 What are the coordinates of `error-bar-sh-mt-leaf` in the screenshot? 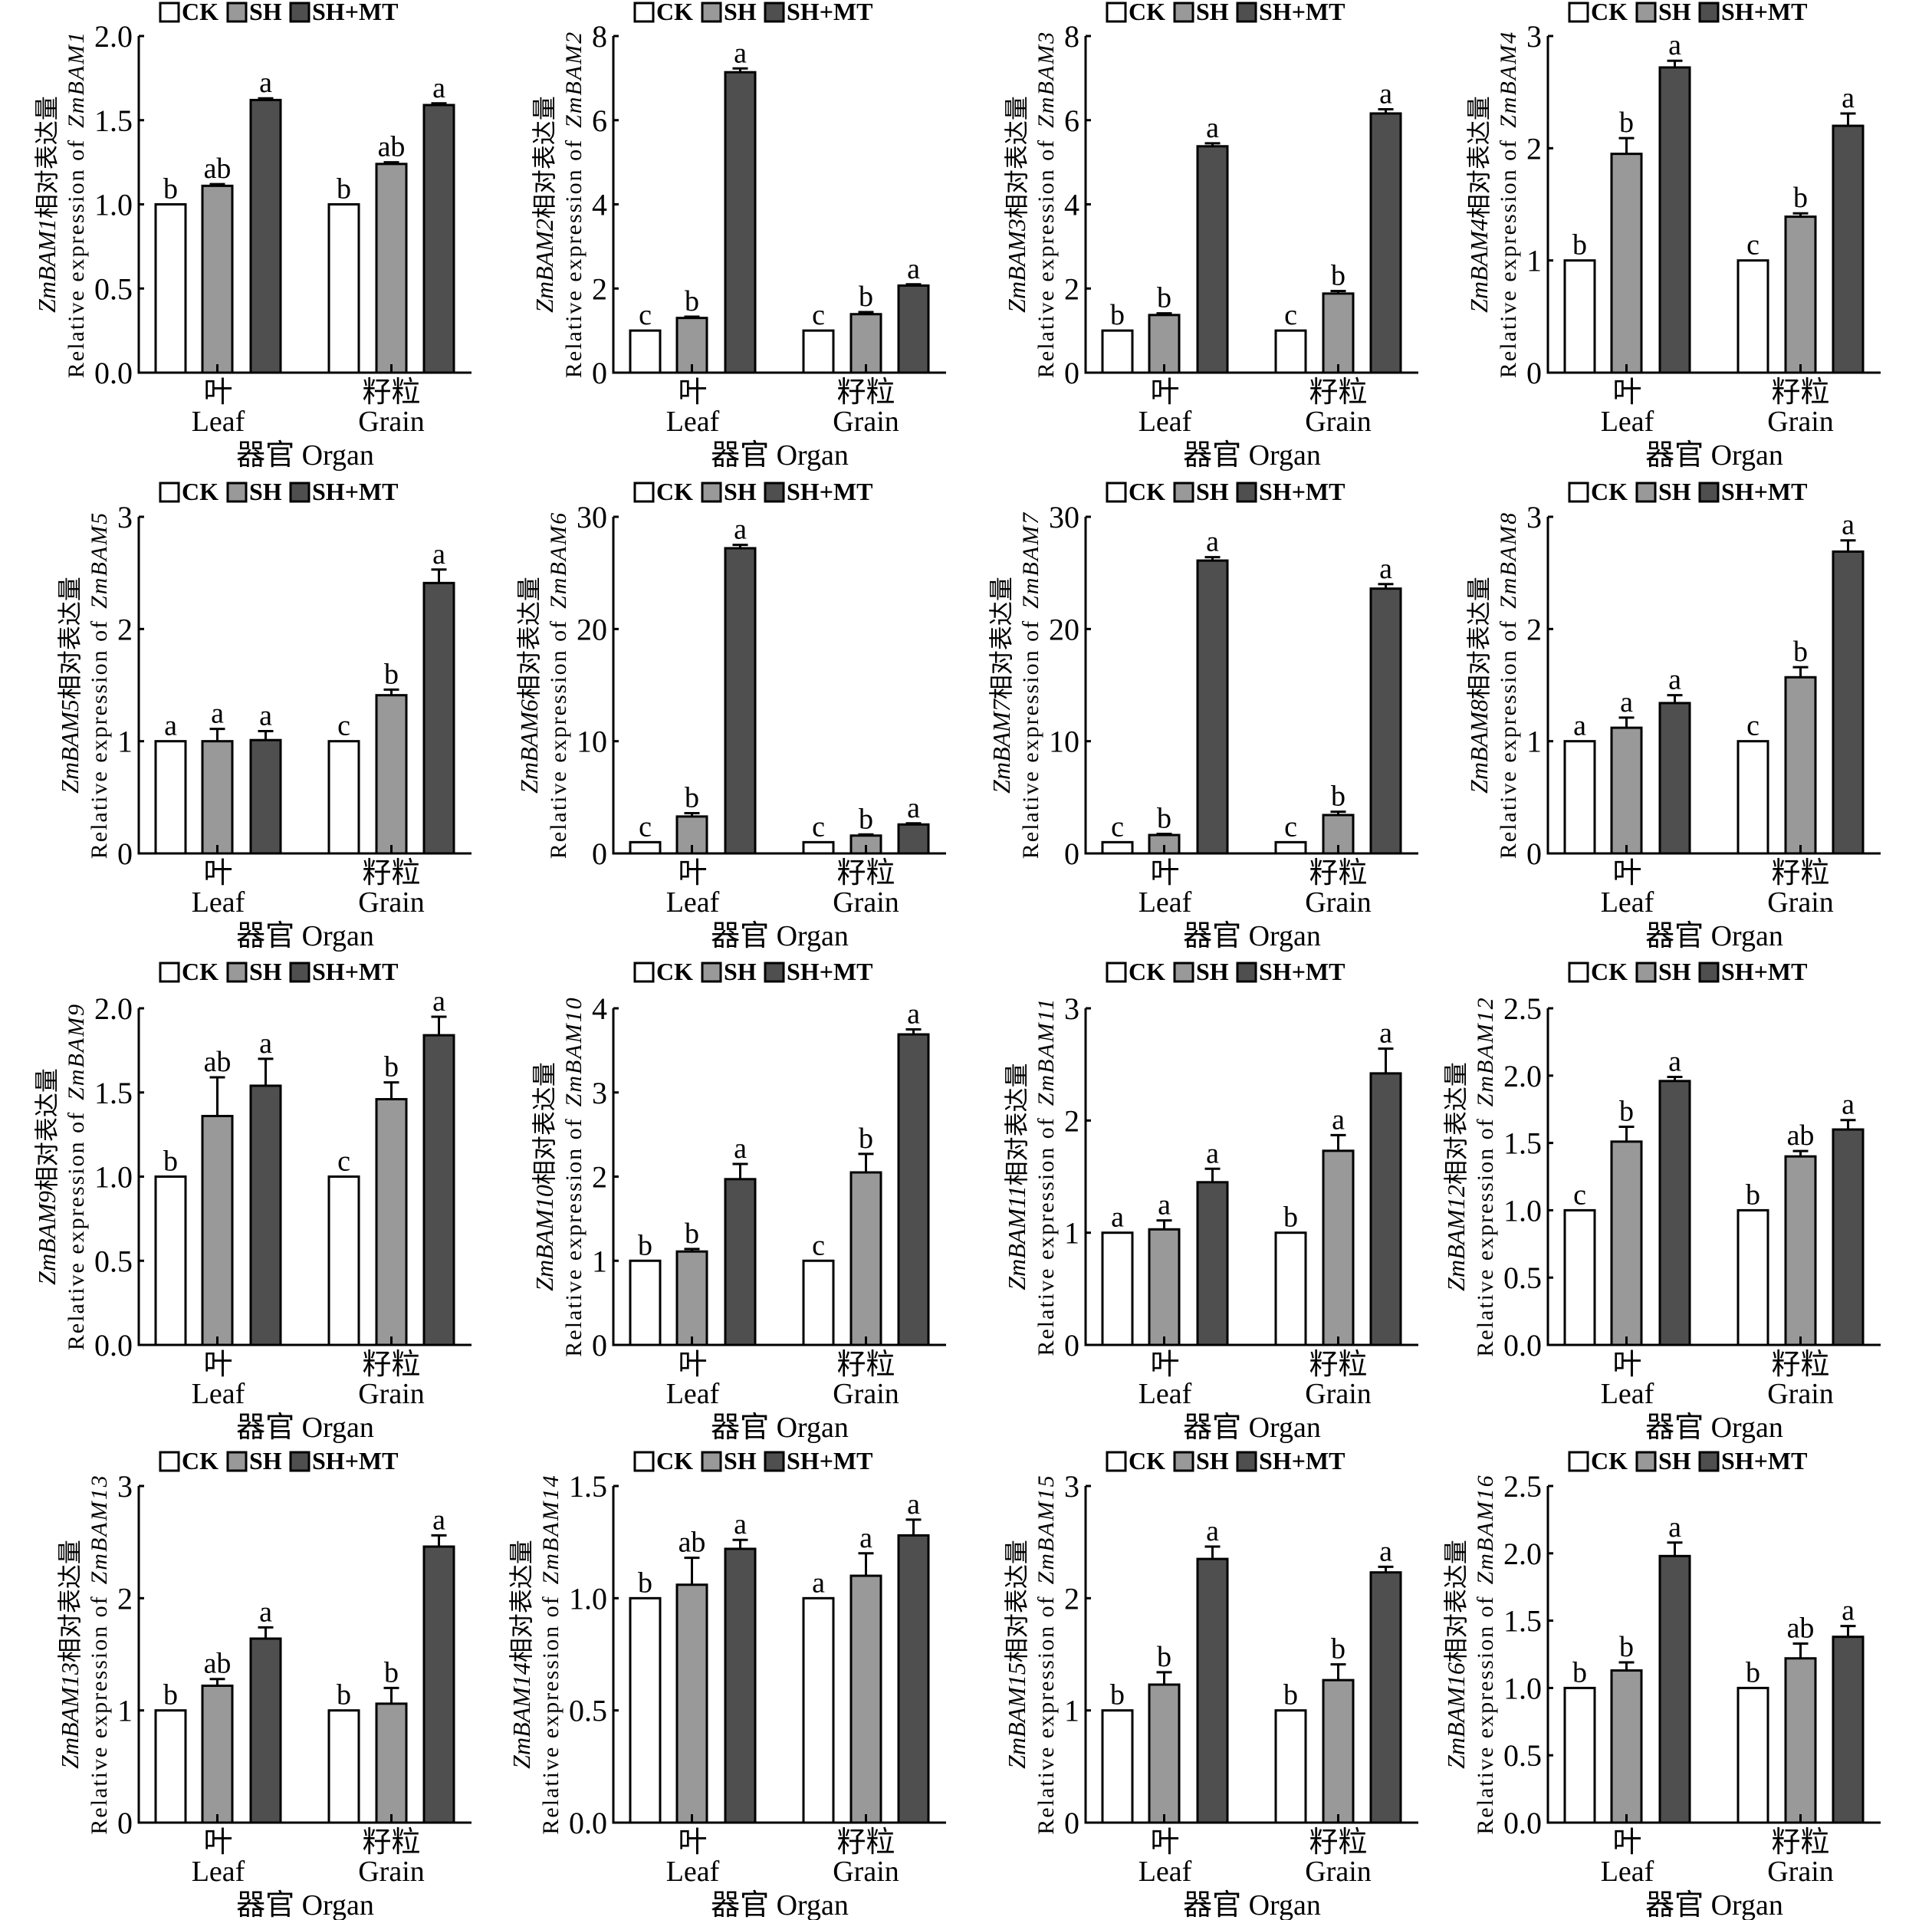 It's located at (1675, 698).